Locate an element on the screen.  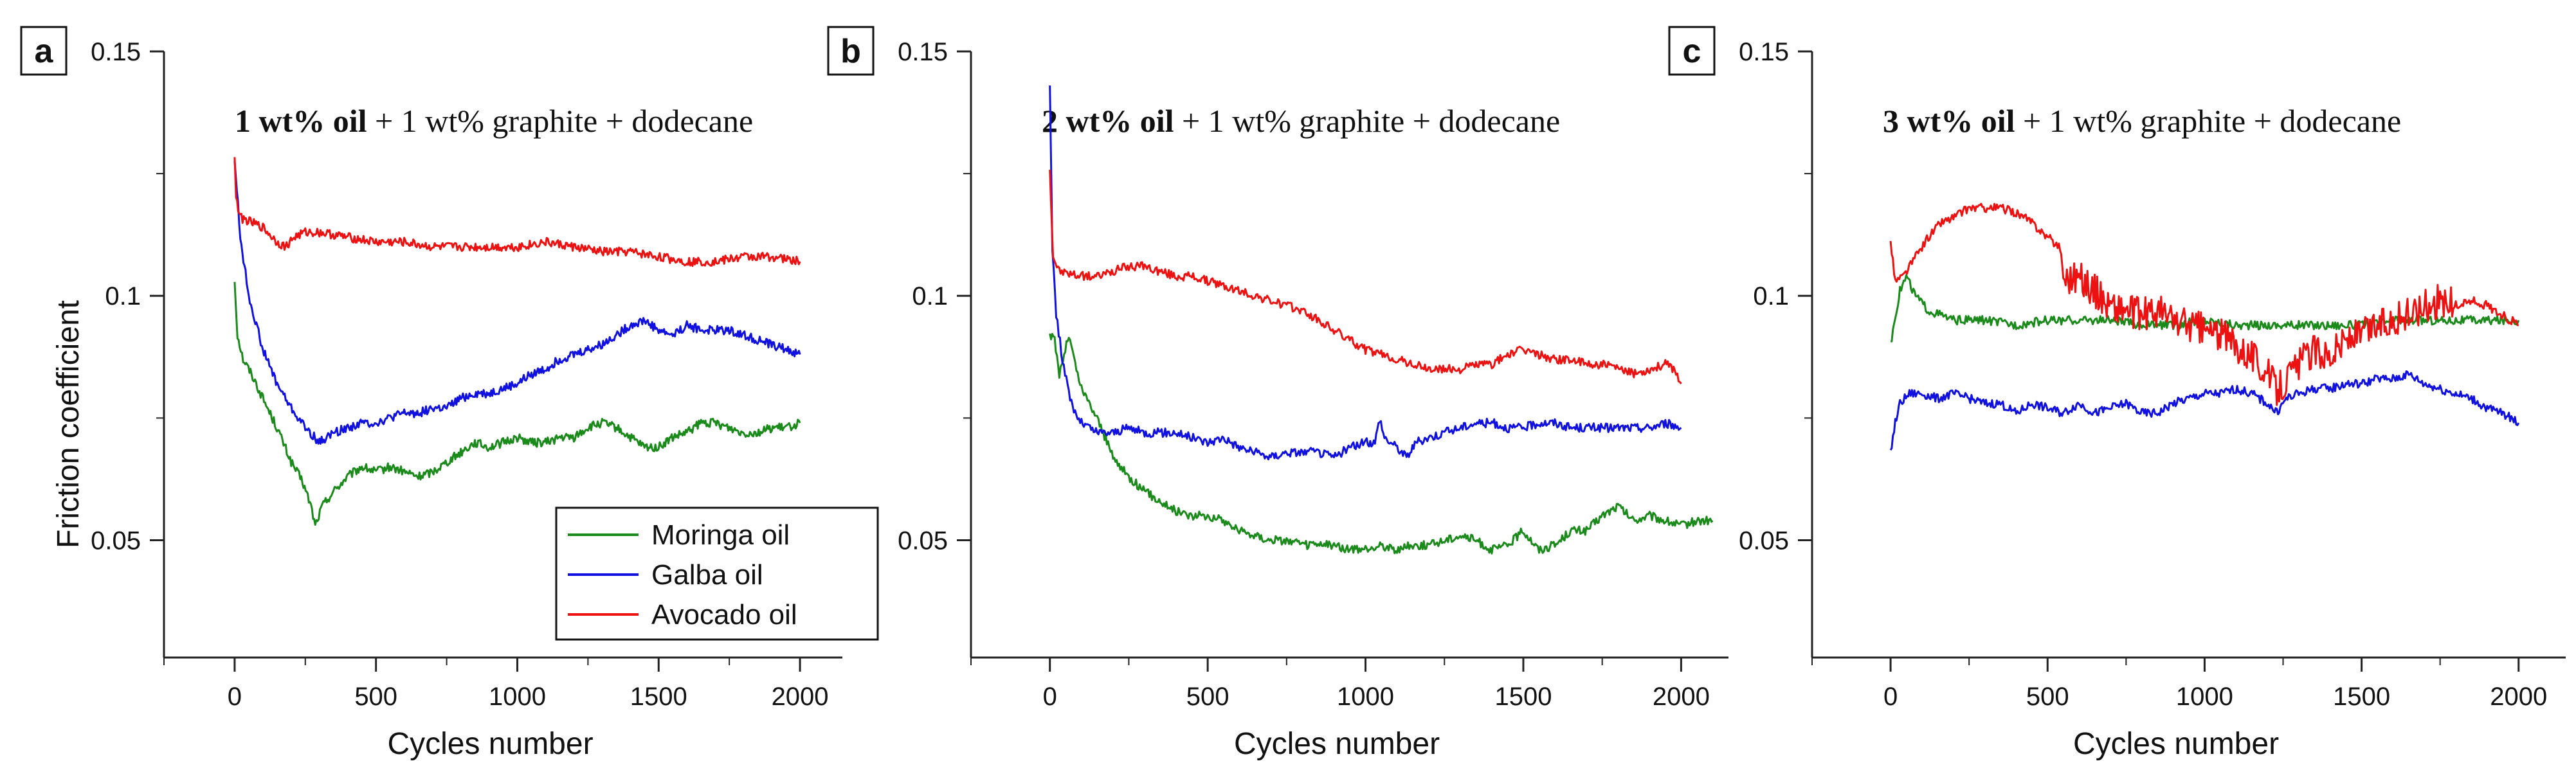
legend: Moringa oil Galba oil Avocado oil is located at coordinates (717, 573).